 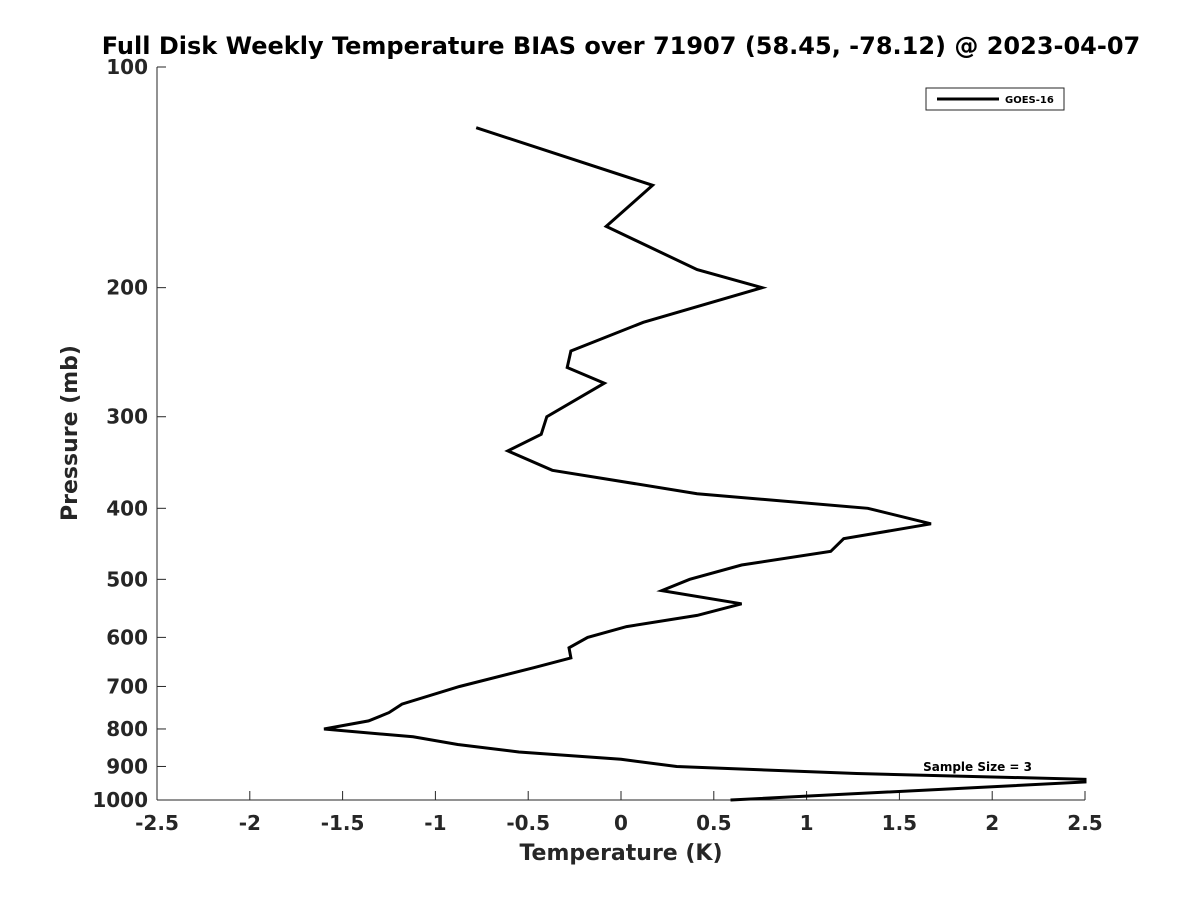 What do you see at coordinates (127, 67) in the screenshot?
I see `y-tick-label: 100` at bounding box center [127, 67].